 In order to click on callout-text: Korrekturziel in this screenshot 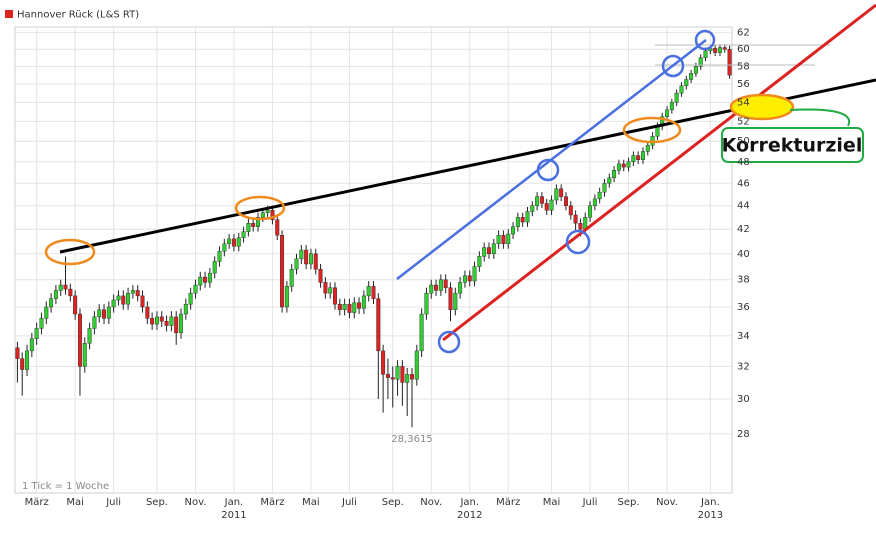, I will do `click(792, 146)`.